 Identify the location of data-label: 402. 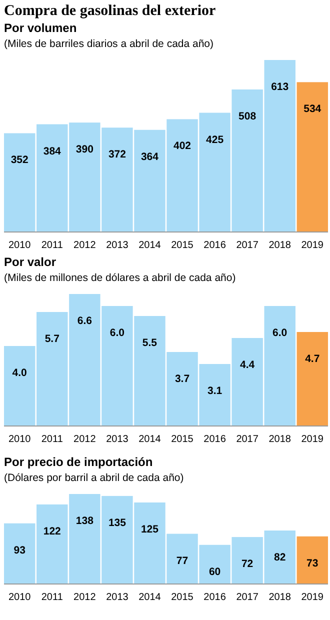
(183, 146).